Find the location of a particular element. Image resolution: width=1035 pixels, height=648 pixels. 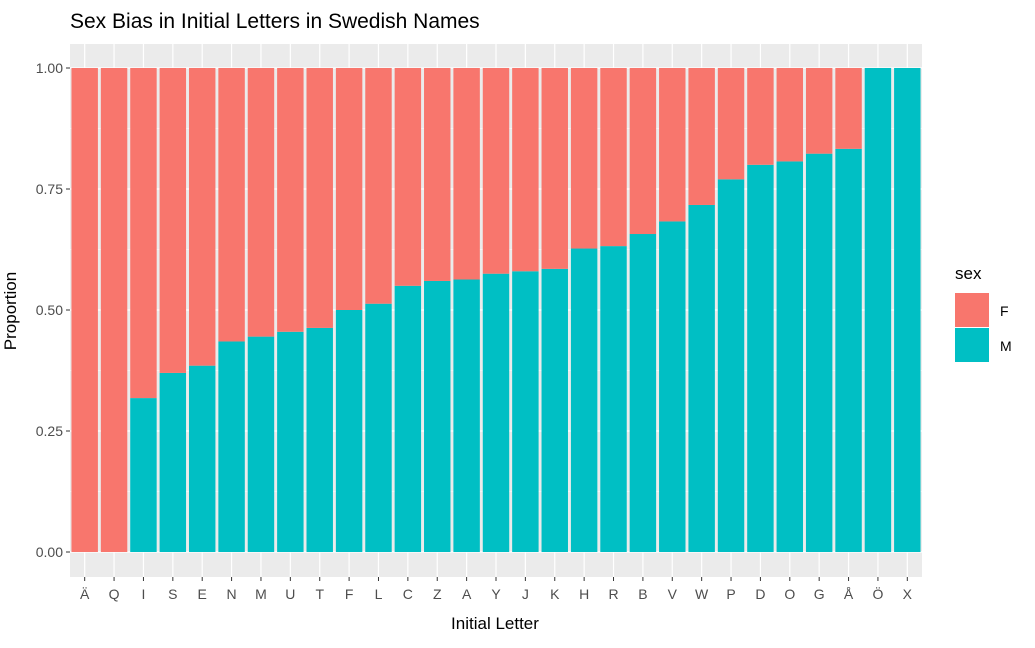

x-tick-label: Å is located at coordinates (849, 594).